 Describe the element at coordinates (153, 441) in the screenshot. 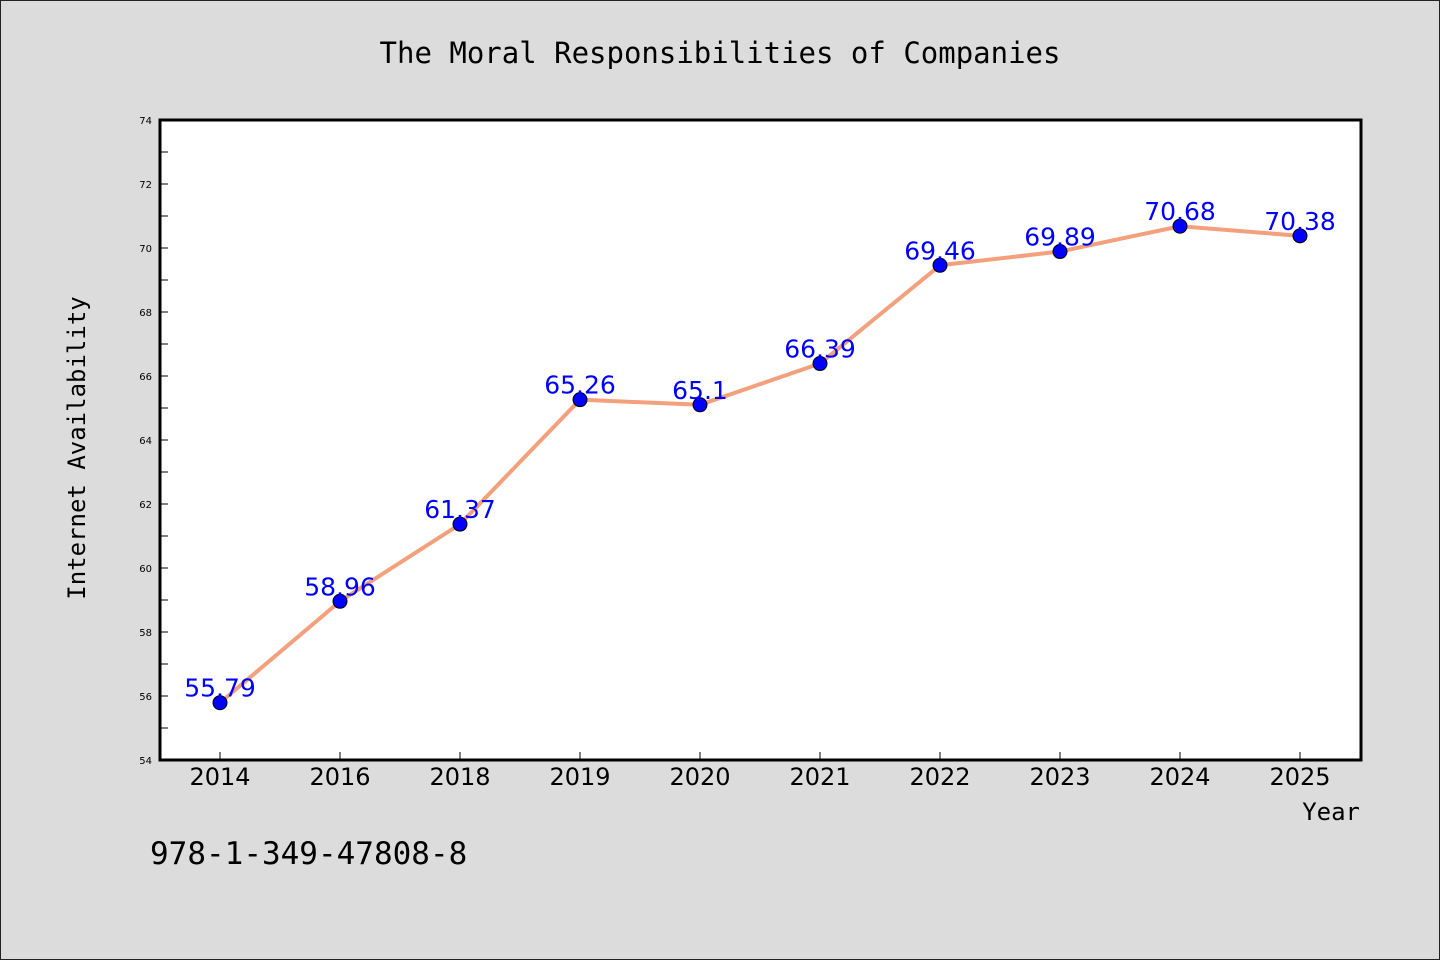

I see `y-axis: 54 56 58 60 62 64 66 68 70 72 74` at that location.